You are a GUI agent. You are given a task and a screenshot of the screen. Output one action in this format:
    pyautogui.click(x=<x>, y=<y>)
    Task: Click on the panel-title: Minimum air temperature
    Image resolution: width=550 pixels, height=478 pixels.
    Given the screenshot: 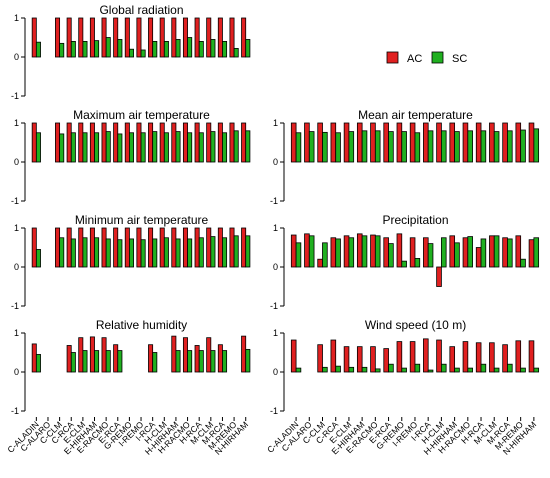 What is the action you would take?
    pyautogui.click(x=142, y=220)
    